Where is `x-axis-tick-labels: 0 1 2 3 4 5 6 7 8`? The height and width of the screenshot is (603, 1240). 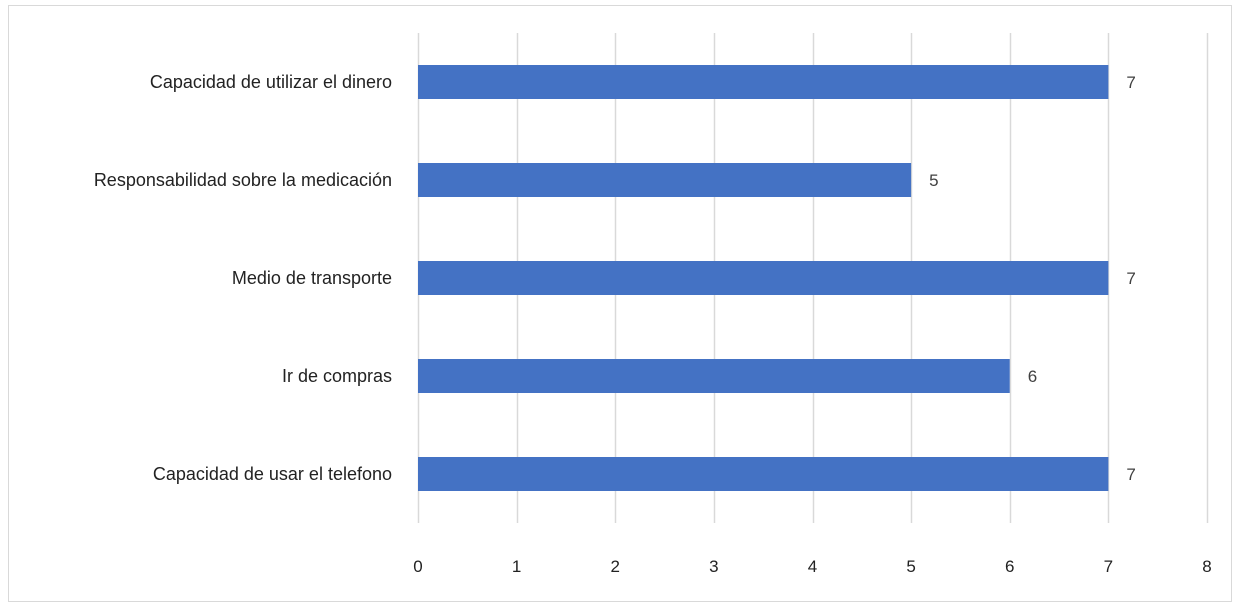
x-axis-tick-labels: 0 1 2 3 4 5 6 7 8 is located at coordinates (812, 566).